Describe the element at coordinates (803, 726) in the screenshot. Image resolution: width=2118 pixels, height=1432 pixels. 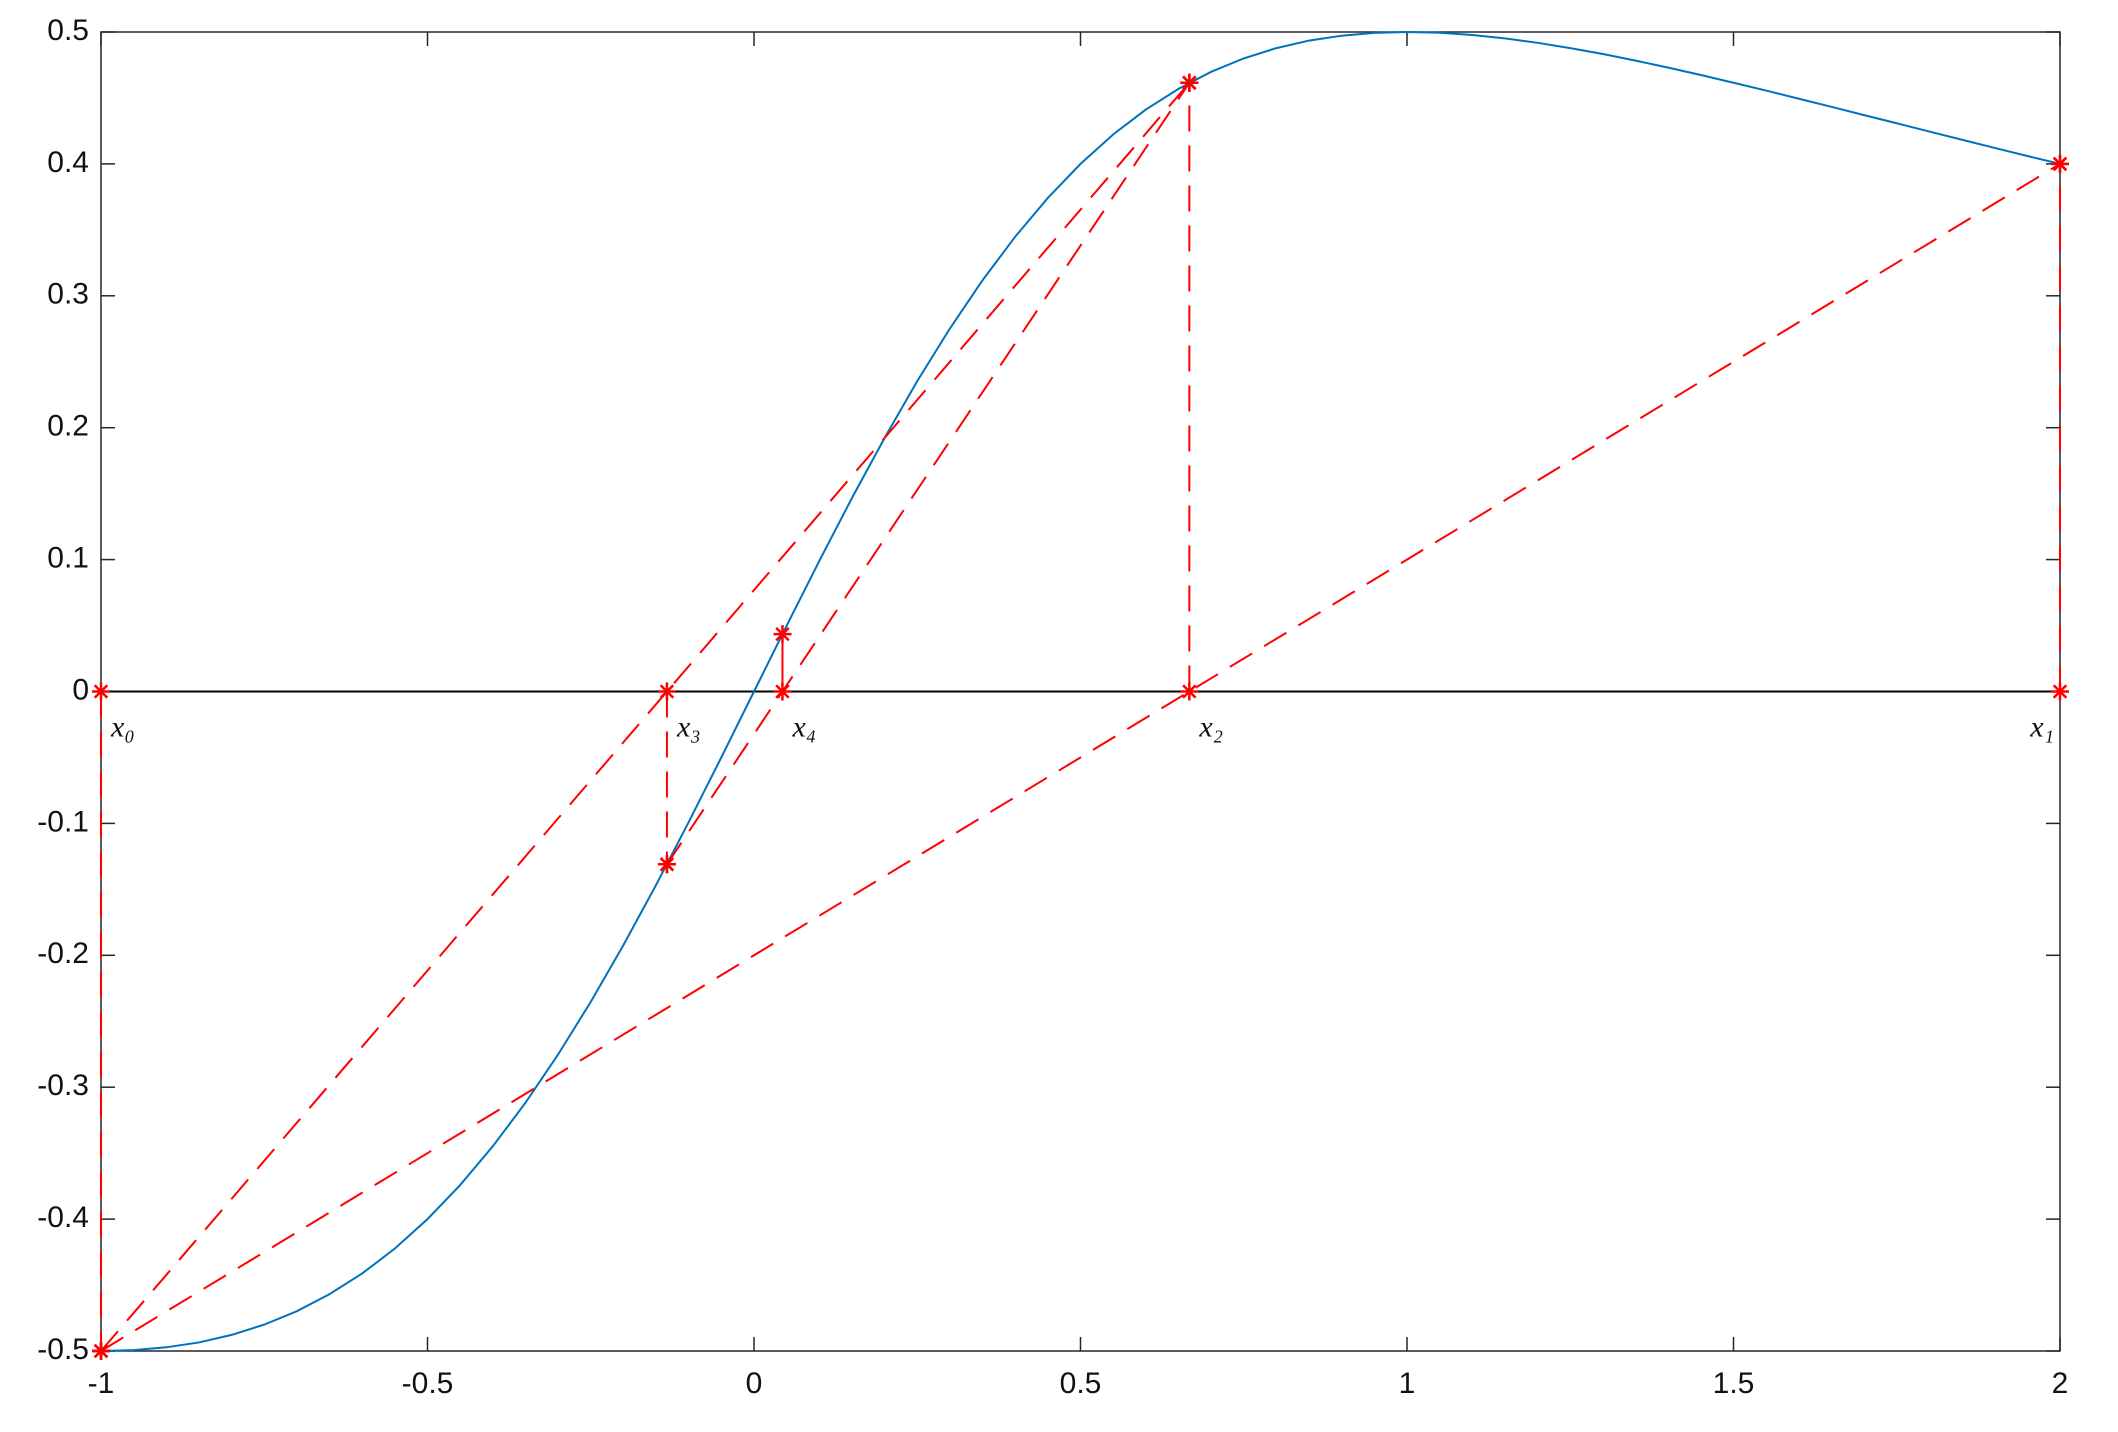
I see `point-label: x₄` at that location.